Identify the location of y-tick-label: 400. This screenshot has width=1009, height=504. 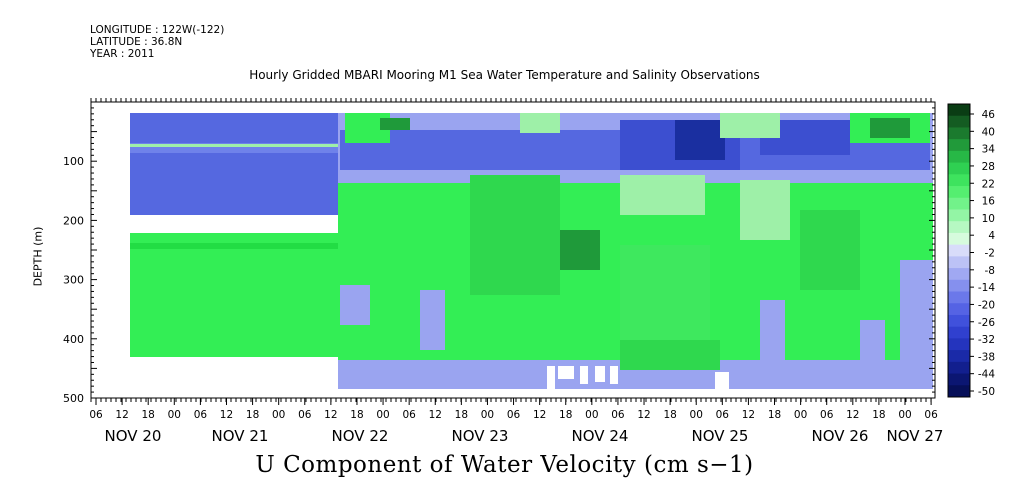
(73, 339).